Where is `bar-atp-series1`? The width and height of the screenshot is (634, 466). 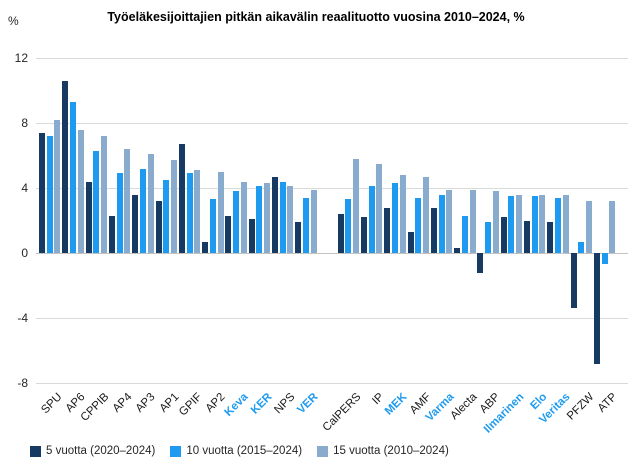
bar-atp-series1 is located at coordinates (596, 308).